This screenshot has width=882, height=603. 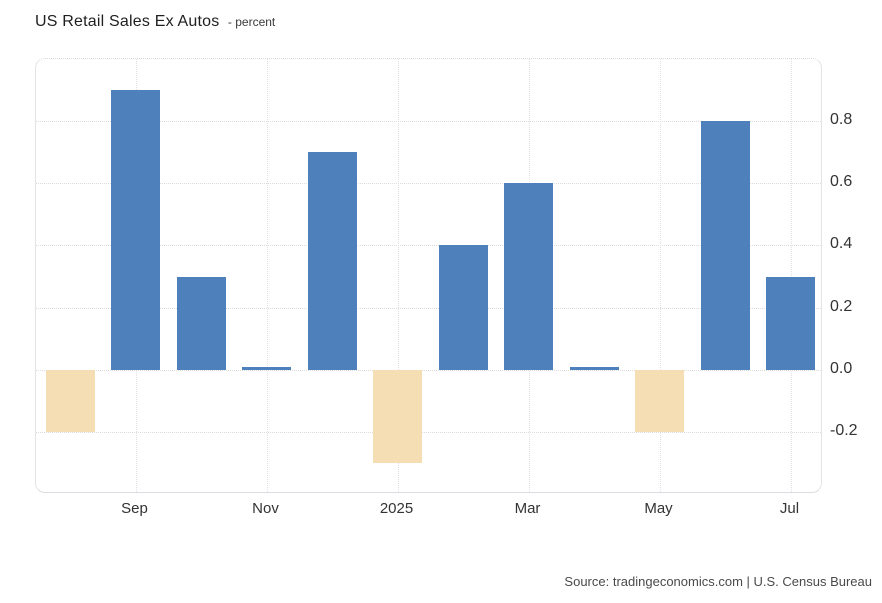 What do you see at coordinates (841, 244) in the screenshot?
I see `y-tick-label: 0.4` at bounding box center [841, 244].